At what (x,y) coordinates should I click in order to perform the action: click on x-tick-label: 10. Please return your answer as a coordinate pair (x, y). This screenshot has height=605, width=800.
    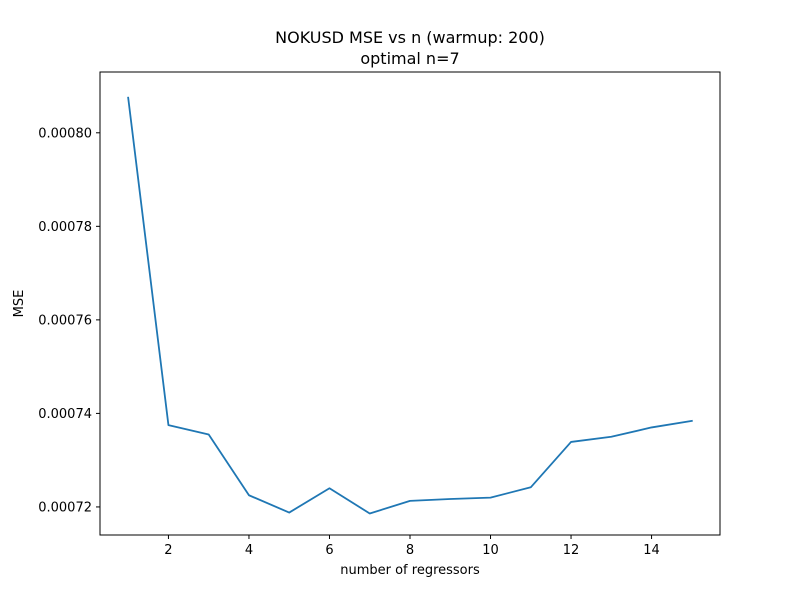
    Looking at the image, I should click on (490, 550).